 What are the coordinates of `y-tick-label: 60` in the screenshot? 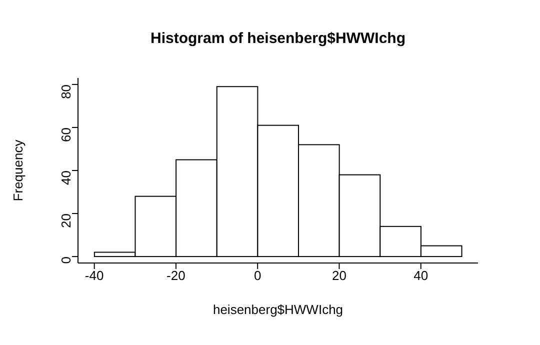 It's located at (66, 134).